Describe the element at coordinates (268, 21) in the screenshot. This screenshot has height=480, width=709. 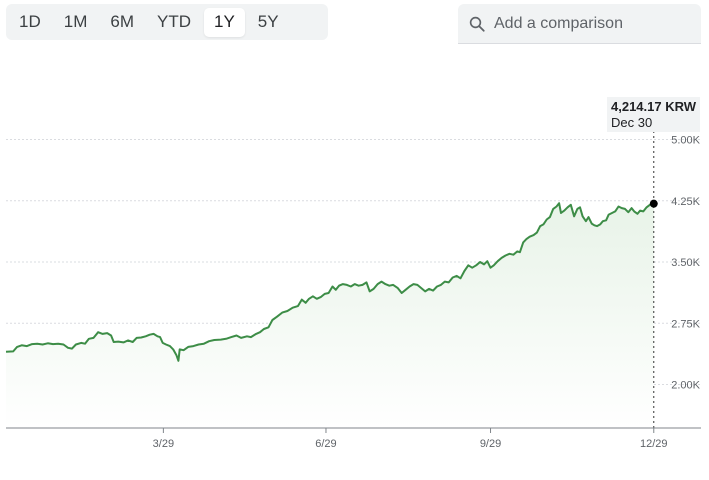
I see `range-5y-button: 5Y` at that location.